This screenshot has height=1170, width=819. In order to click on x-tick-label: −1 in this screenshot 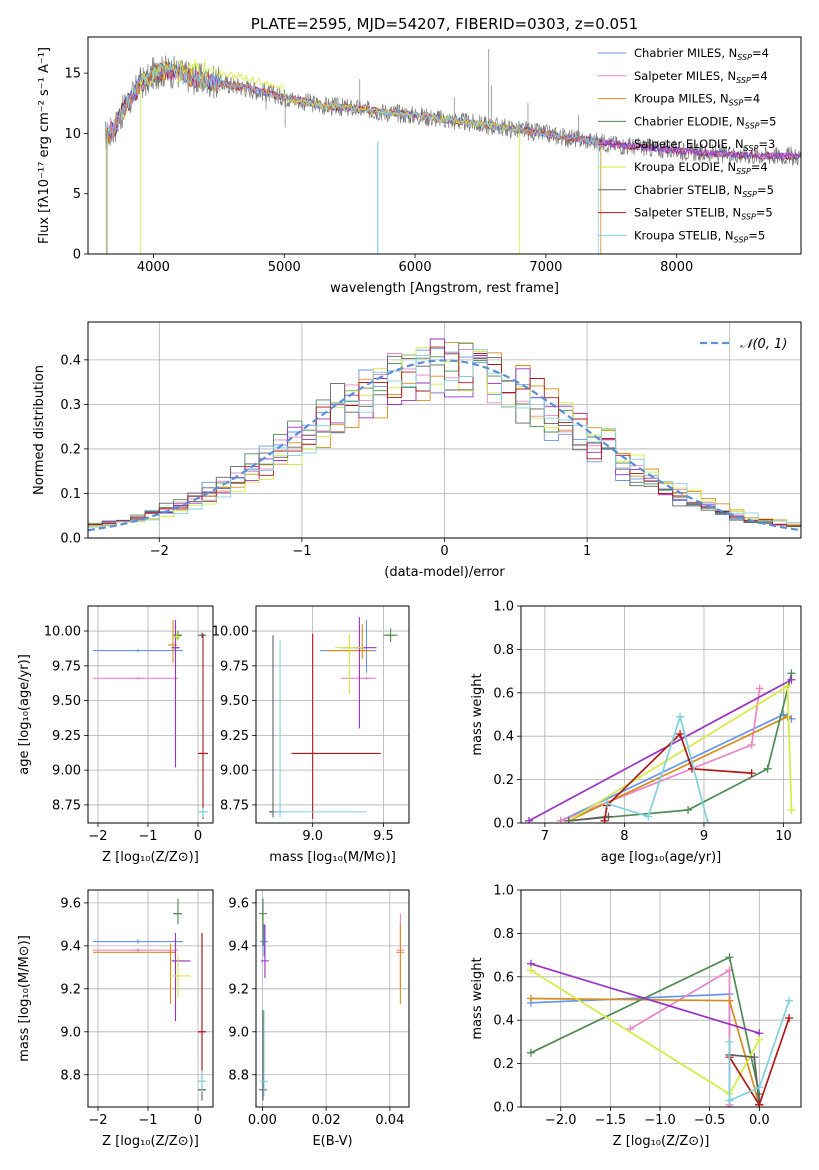, I will do `click(147, 1120)`.